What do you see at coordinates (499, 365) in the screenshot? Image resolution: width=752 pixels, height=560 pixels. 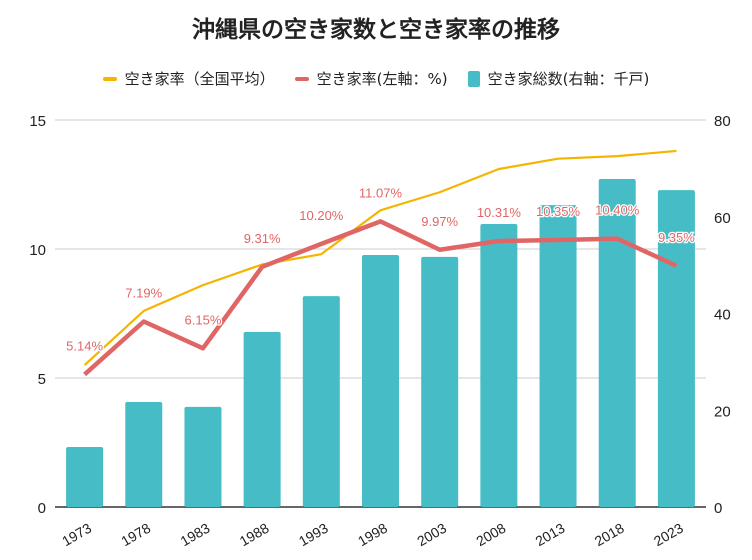 I see `bar-2008` at bounding box center [499, 365].